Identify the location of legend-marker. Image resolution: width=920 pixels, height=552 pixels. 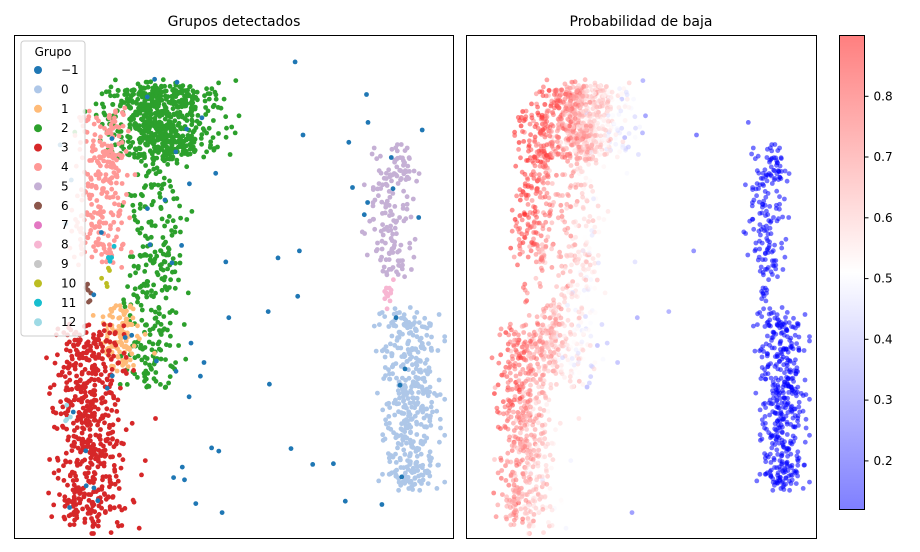
(38, 89).